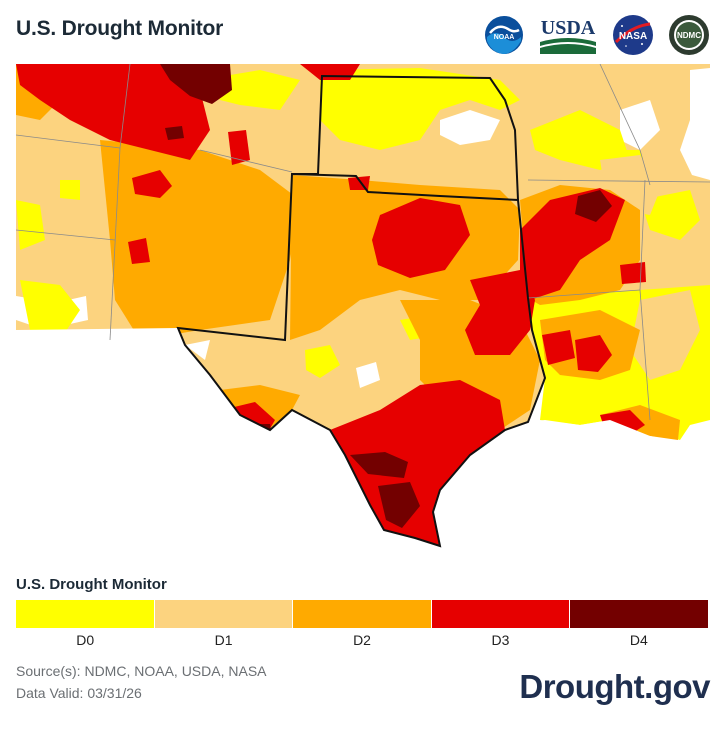 The height and width of the screenshot is (732, 724). I want to click on legend-swatch-d1, so click(224, 614).